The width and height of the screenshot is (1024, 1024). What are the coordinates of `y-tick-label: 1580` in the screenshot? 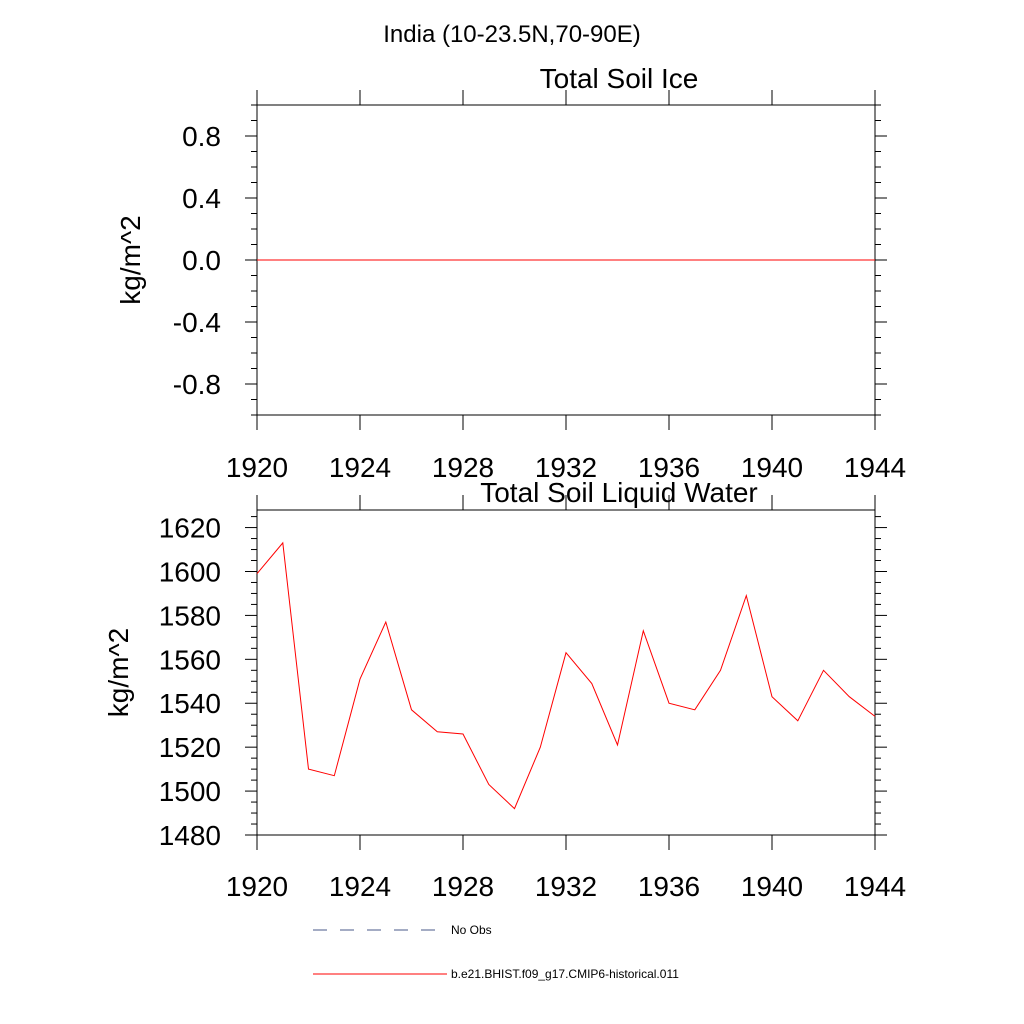 It's located at (190, 615).